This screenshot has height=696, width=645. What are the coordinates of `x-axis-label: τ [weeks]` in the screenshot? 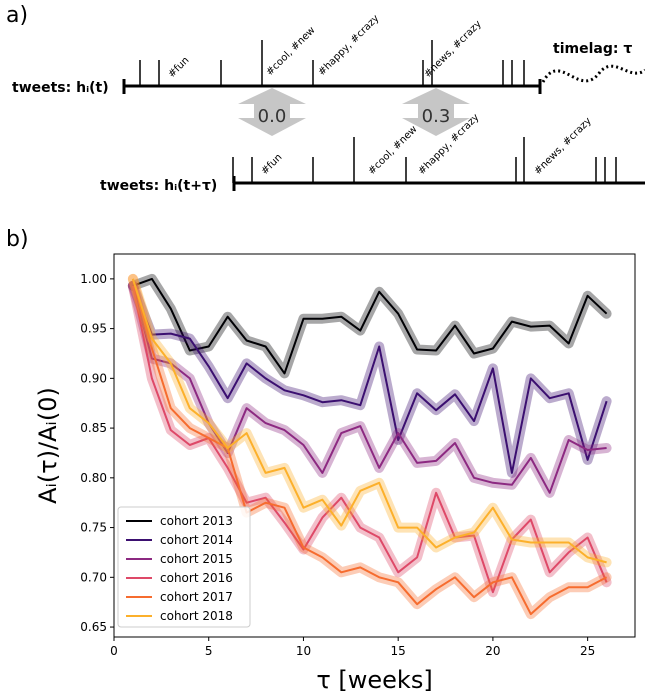 It's located at (374, 680).